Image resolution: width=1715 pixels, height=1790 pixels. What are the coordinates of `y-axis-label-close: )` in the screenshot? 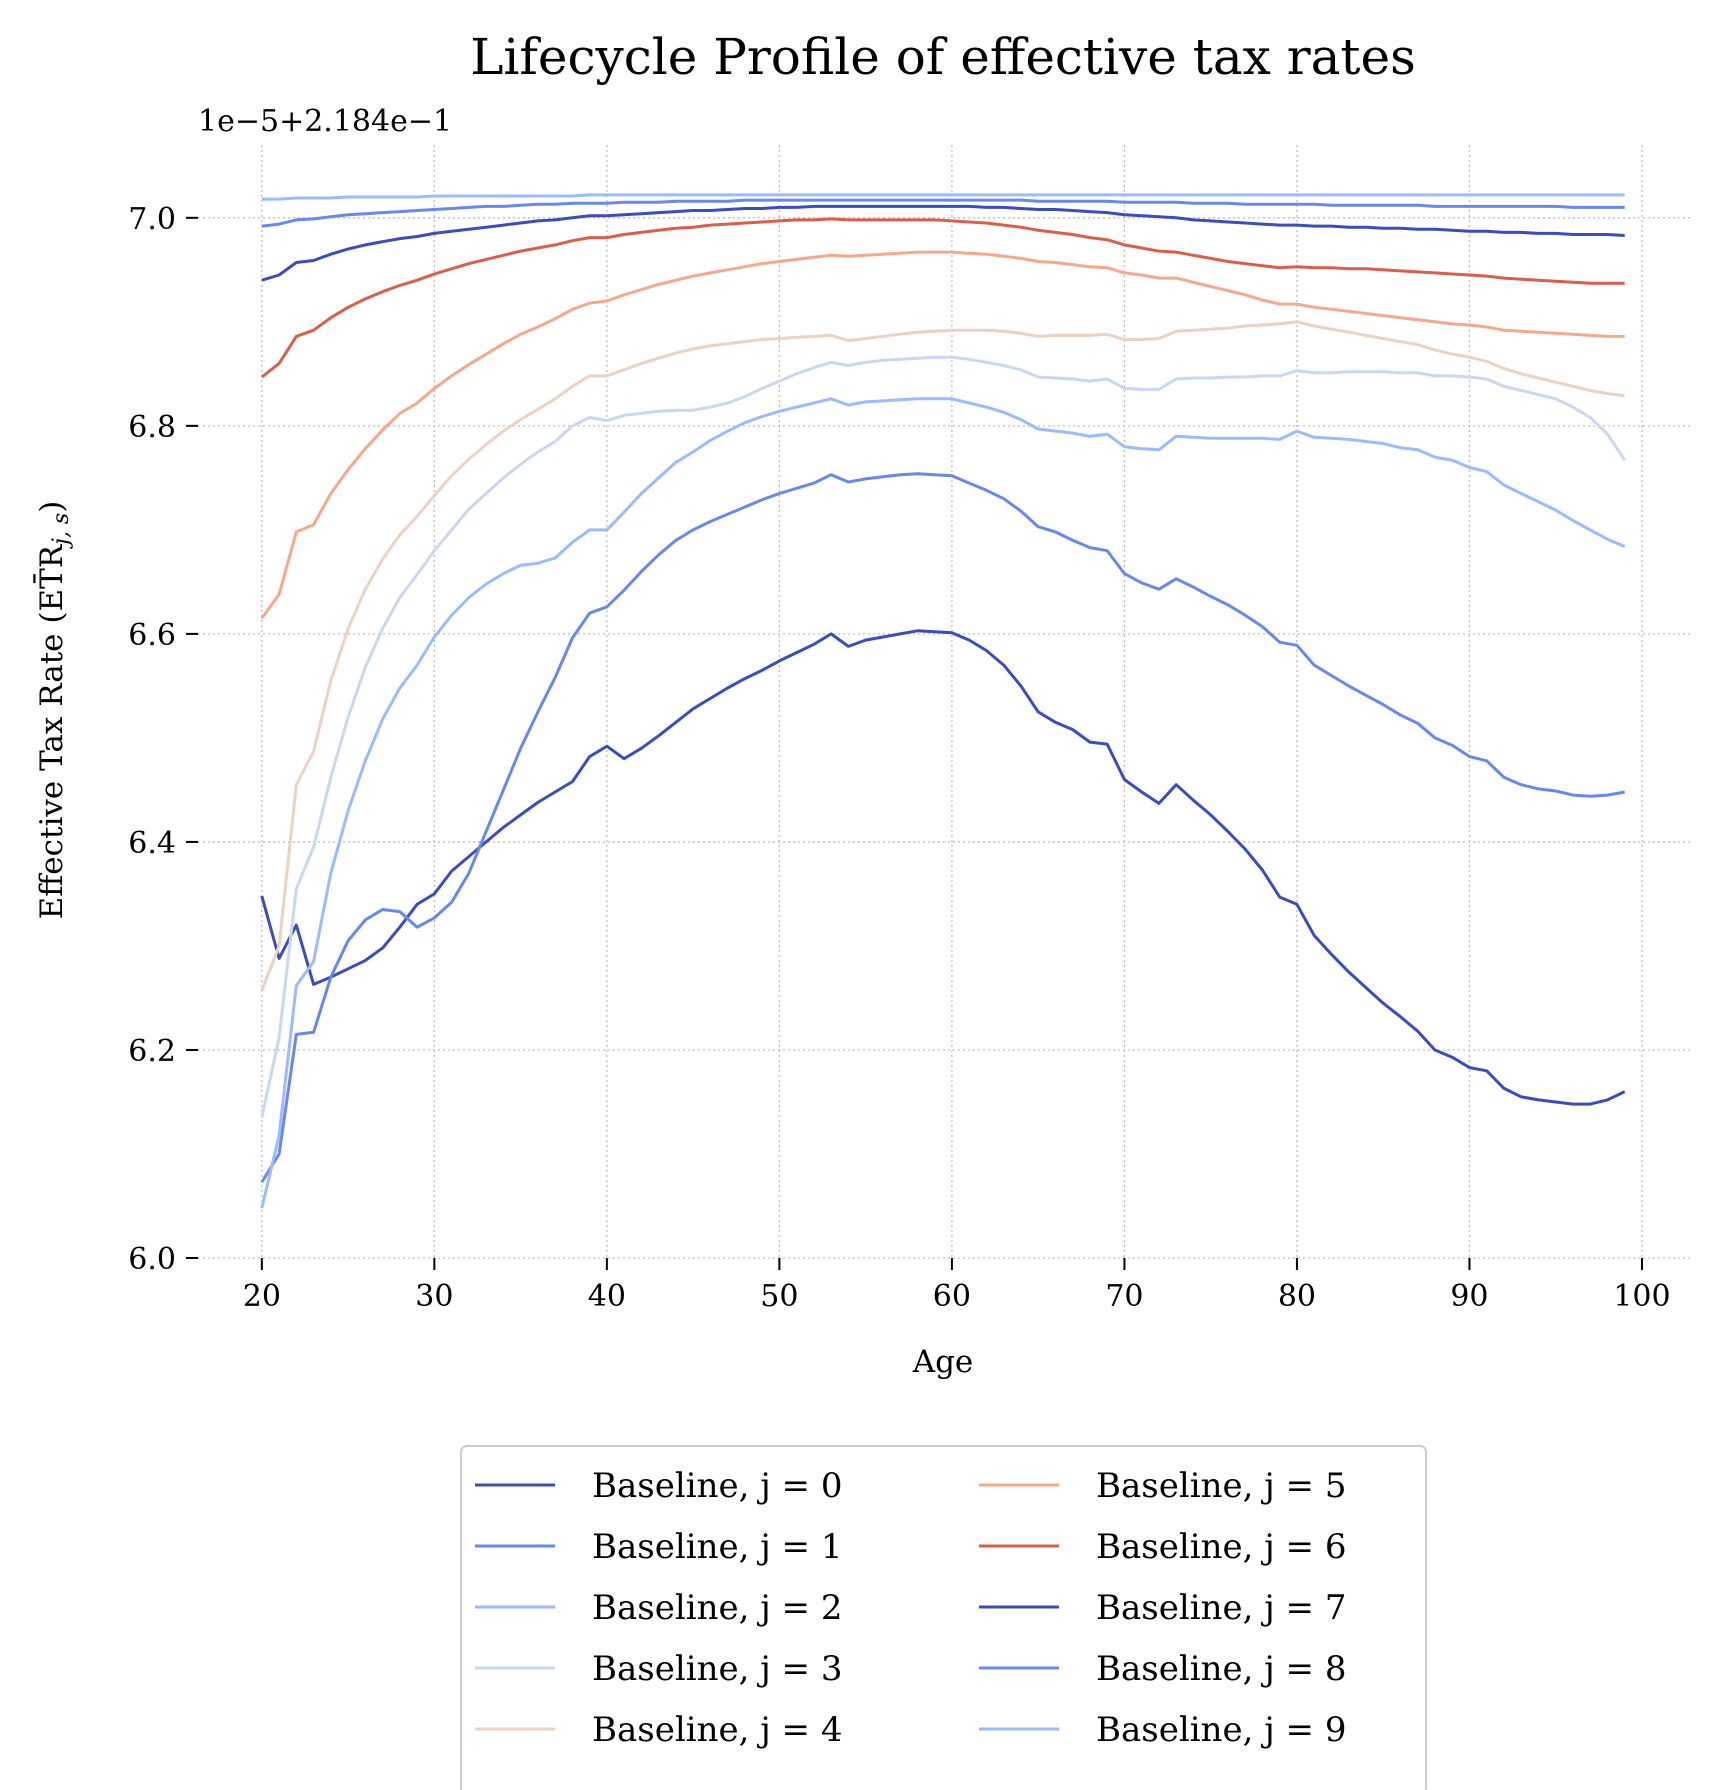 It's located at (52, 507).